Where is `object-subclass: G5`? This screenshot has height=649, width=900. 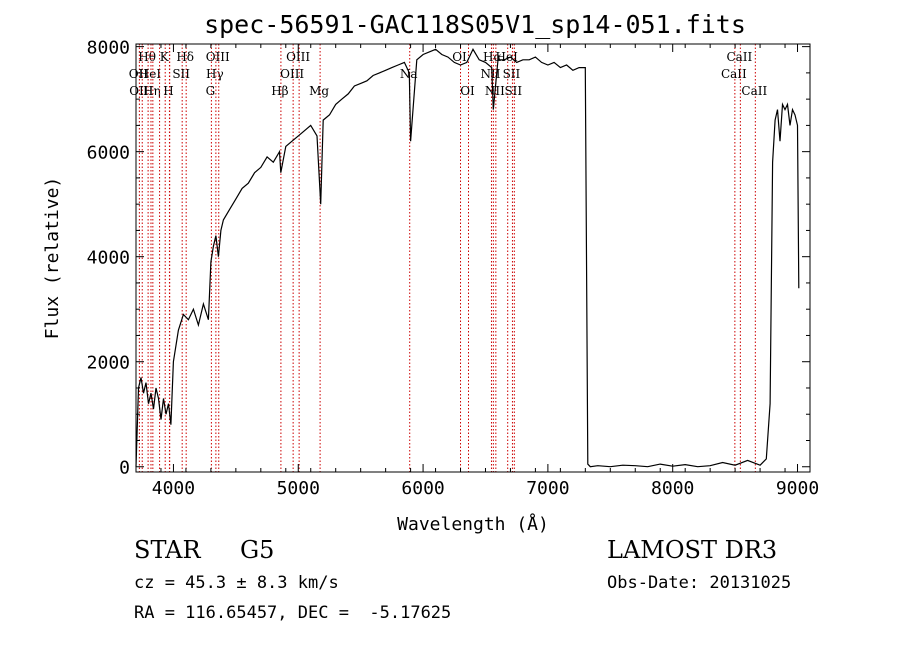 object-subclass: G5 is located at coordinates (257, 550).